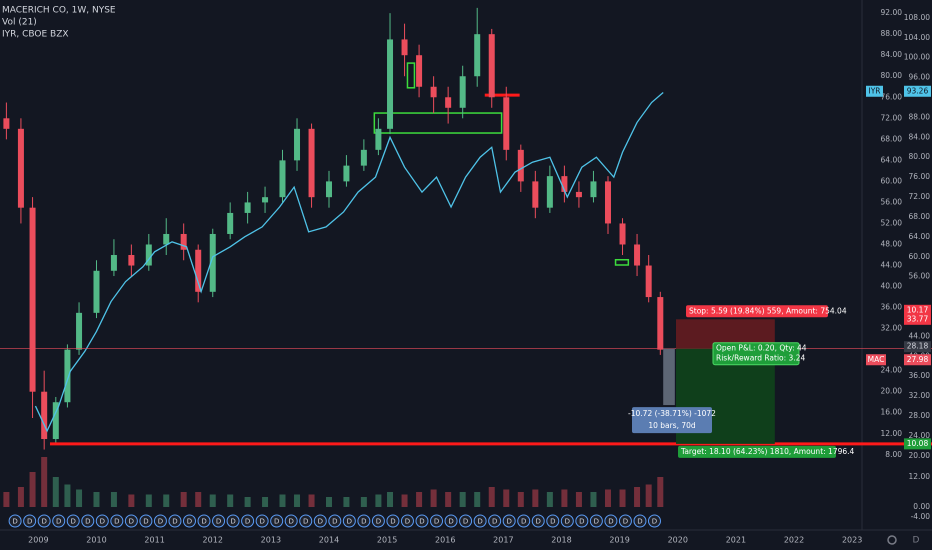  What do you see at coordinates (761, 348) in the screenshot?
I see `pnl-label: Open P&L: 0.20, Qty: 44` at bounding box center [761, 348].